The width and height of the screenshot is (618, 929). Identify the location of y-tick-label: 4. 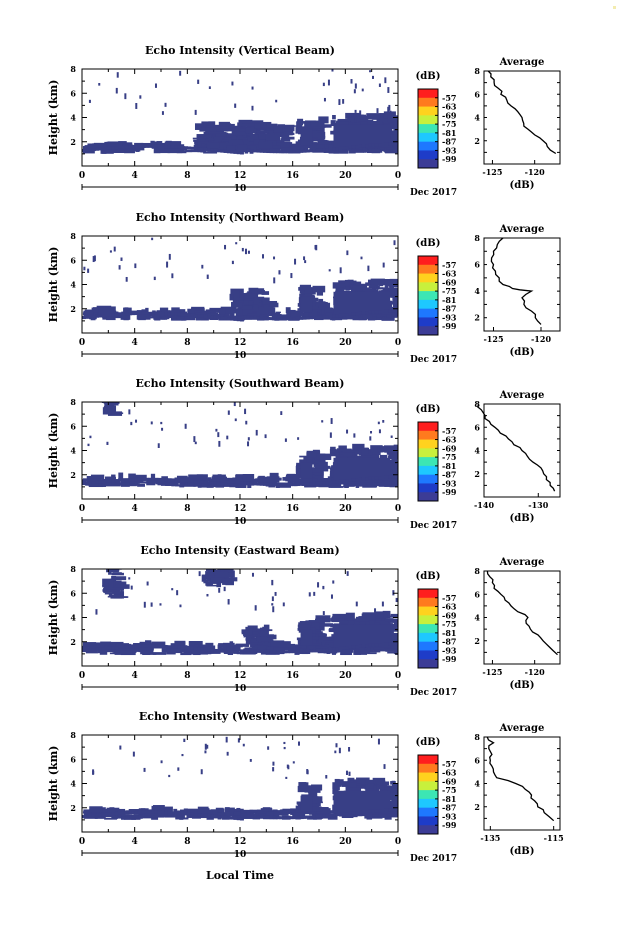
(73, 118).